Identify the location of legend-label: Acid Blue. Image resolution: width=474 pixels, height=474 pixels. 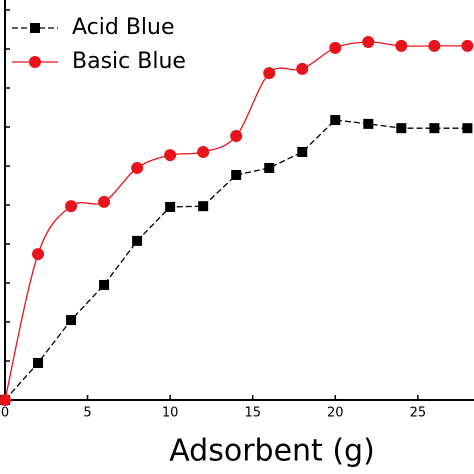
(123, 27).